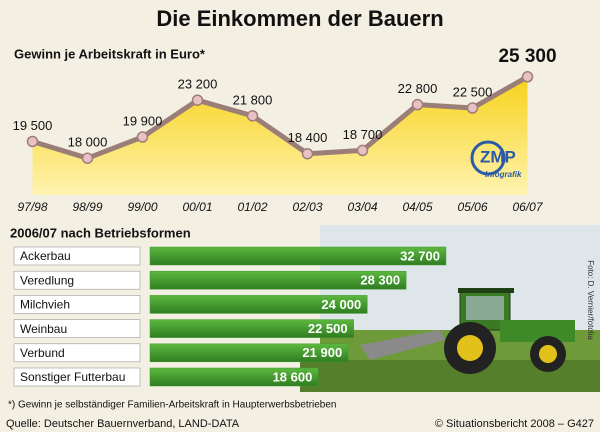  I want to click on logo-name: ZMP, so click(498, 156).